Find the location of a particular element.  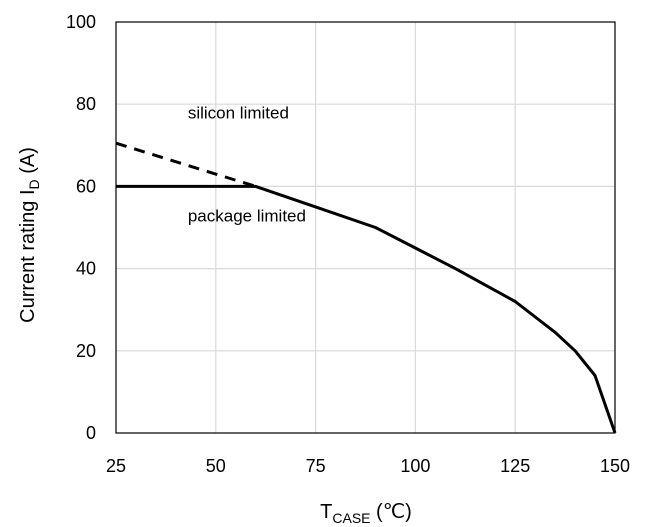

x-axis-label: TCASE (℃) is located at coordinates (366, 513).